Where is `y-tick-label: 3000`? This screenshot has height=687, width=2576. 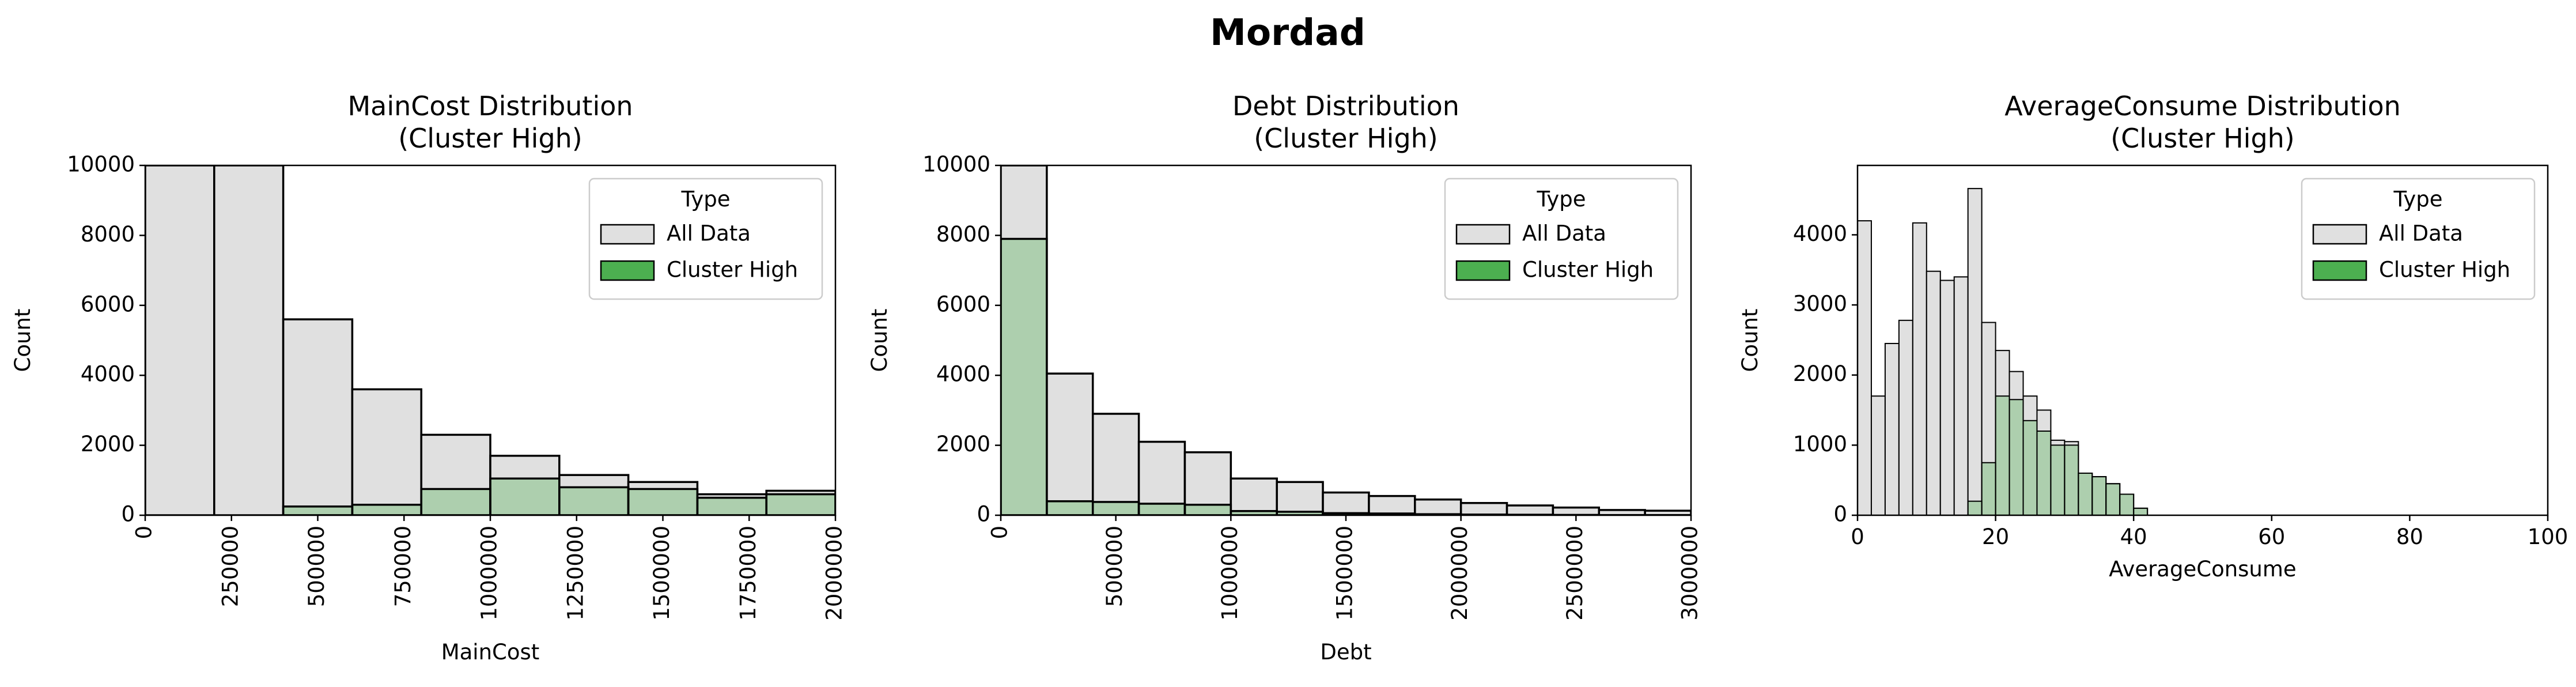
y-tick-label: 3000 is located at coordinates (1820, 304).